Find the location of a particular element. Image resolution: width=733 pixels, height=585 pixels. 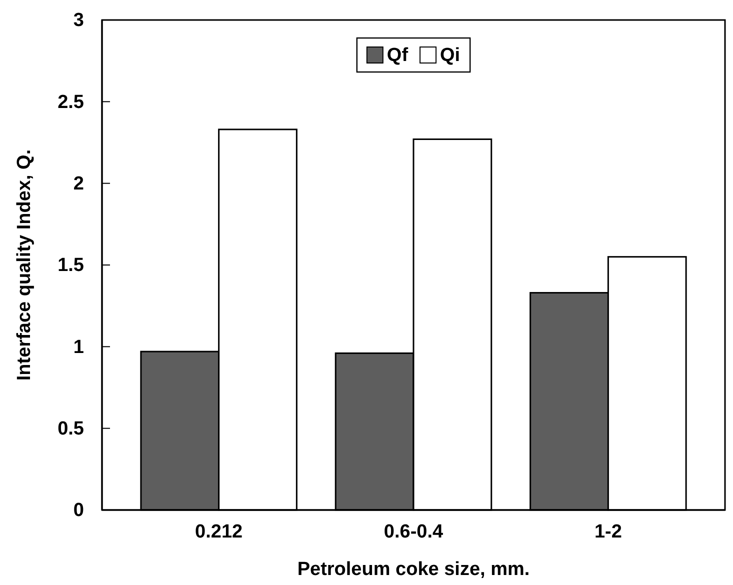

y-tick-label: 1.5 is located at coordinates (71, 265).